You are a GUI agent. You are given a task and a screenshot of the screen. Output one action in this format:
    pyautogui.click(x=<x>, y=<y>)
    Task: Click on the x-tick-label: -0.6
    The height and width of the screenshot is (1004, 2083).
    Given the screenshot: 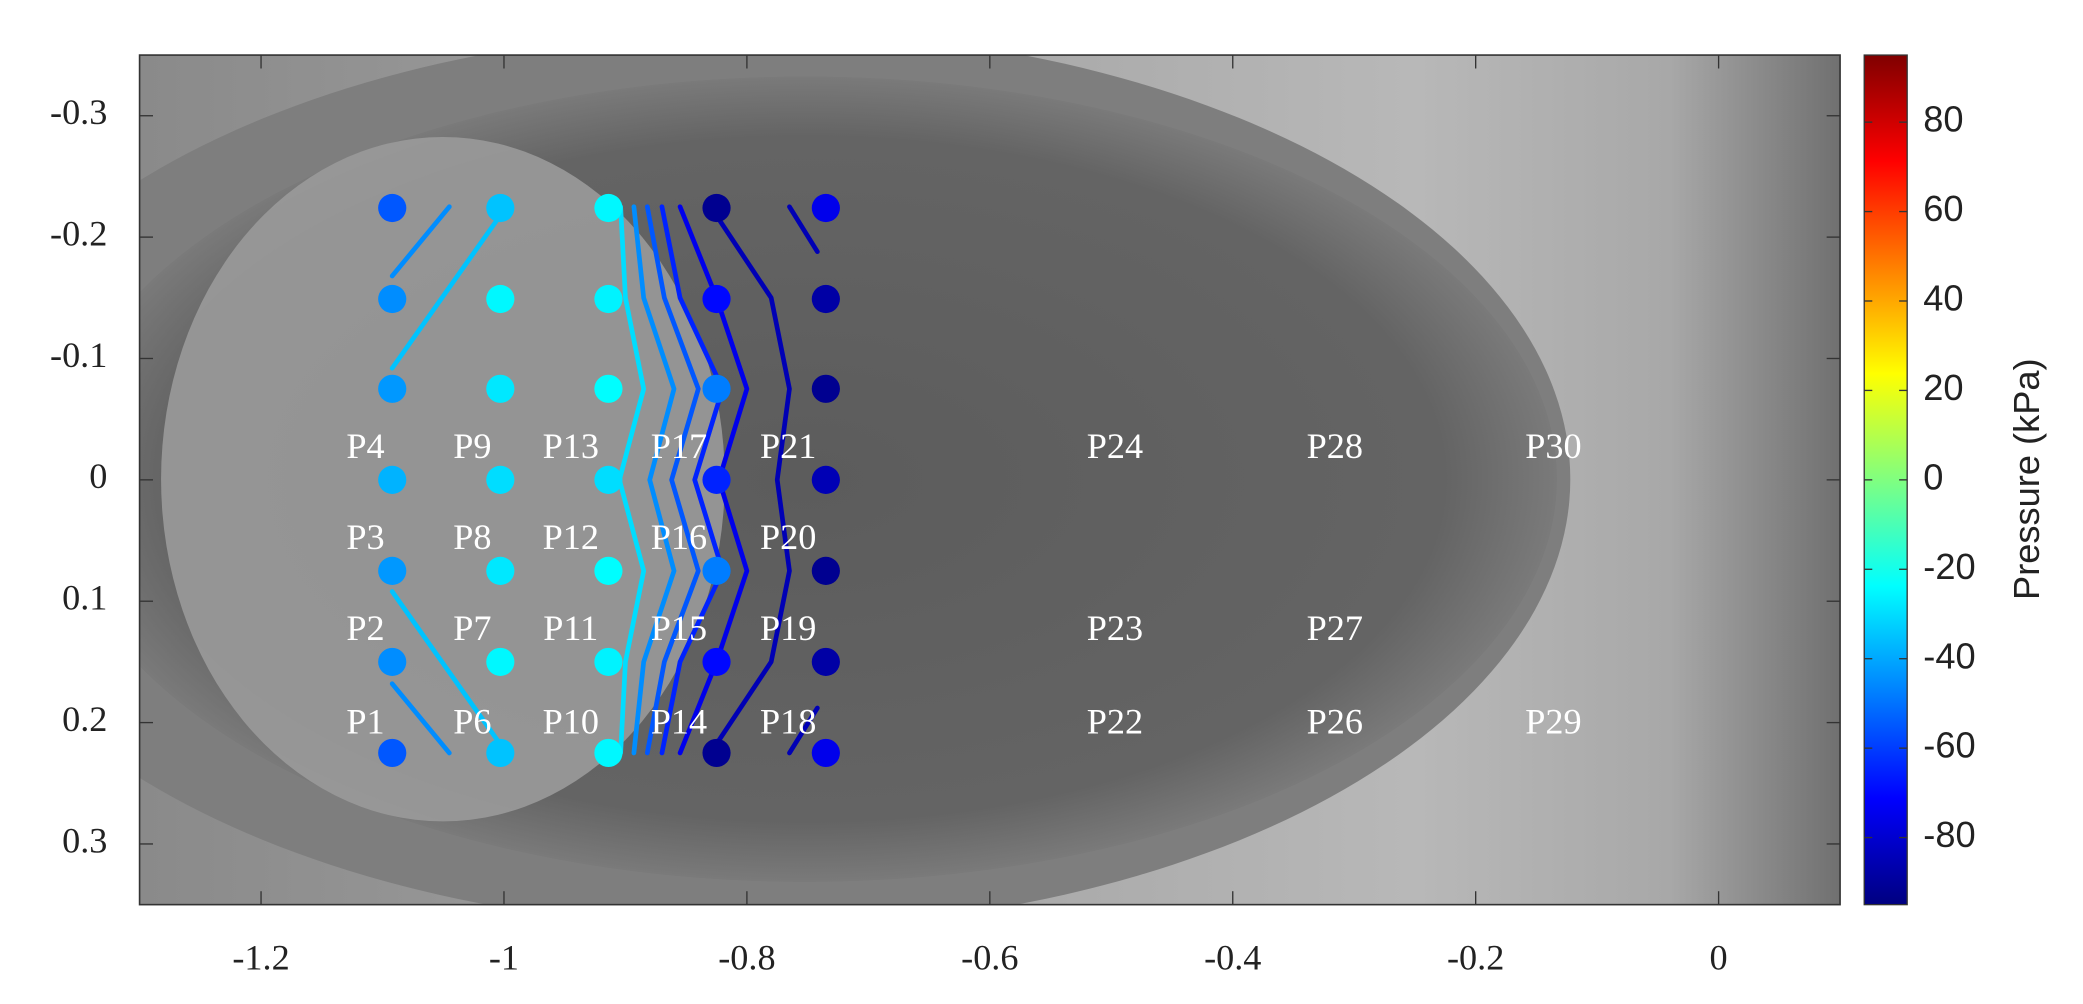 What is the action you would take?
    pyautogui.click(x=989, y=957)
    